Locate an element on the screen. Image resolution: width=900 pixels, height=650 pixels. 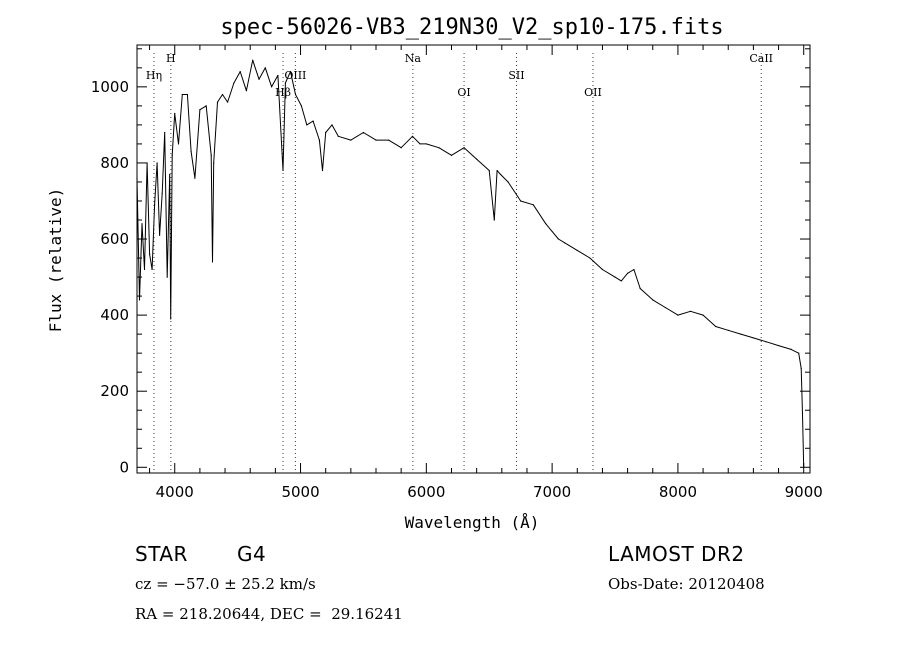
line-marker-label: Hβ is located at coordinates (283, 92).